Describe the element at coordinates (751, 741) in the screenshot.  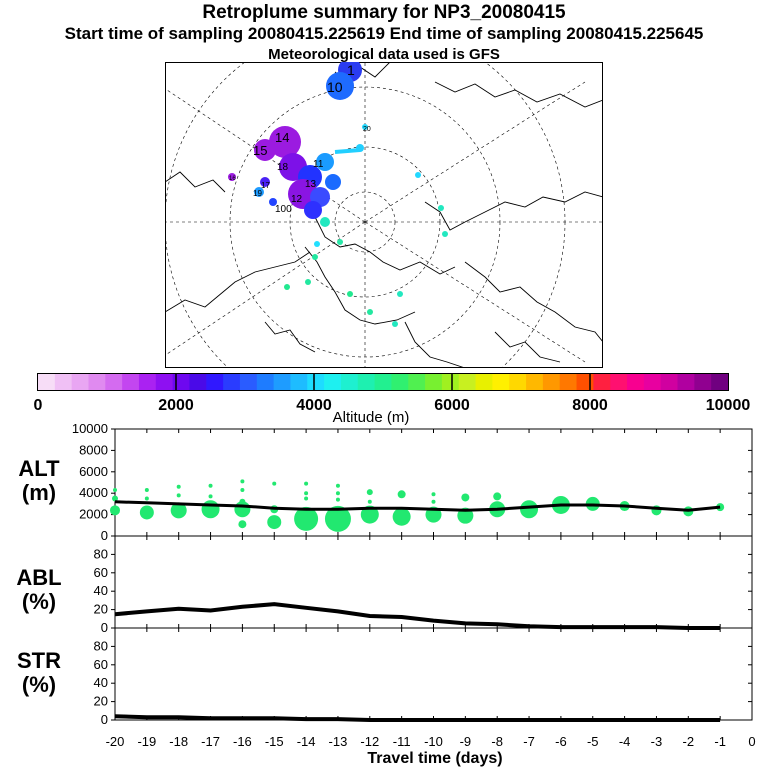
I see `x-tick-label: 0` at that location.